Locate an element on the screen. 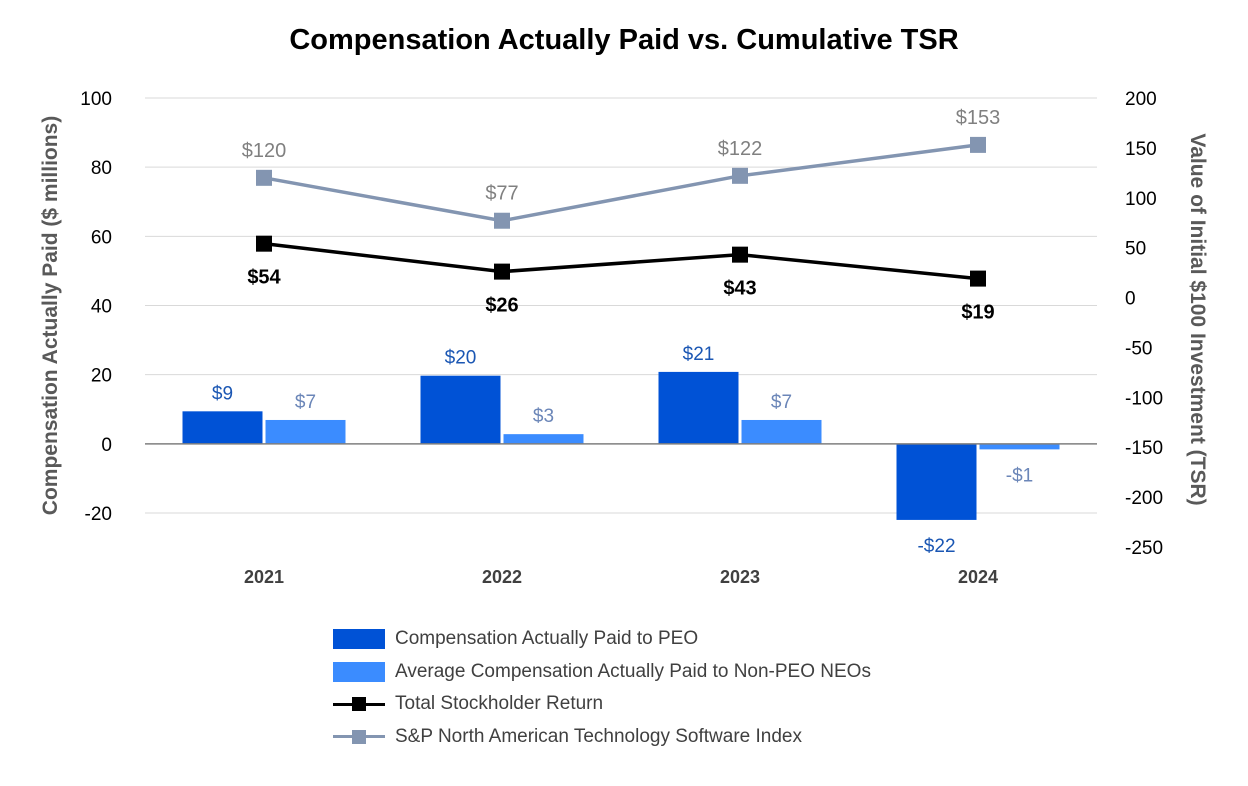  legend-label: Compensation Actually Paid to PEO is located at coordinates (547, 639).